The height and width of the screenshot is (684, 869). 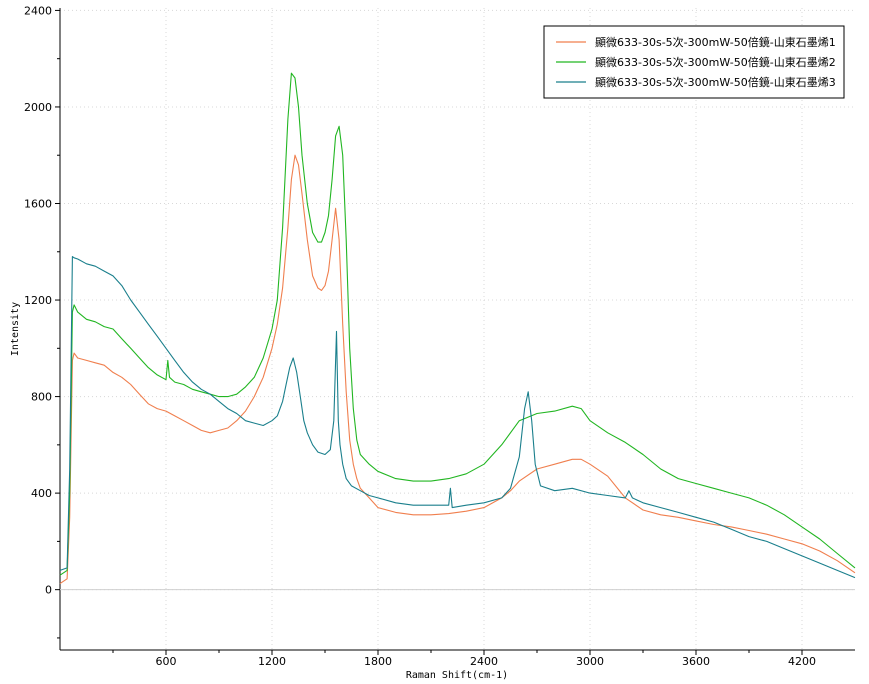 What do you see at coordinates (166, 661) in the screenshot?
I see `x-tick-label: 600` at bounding box center [166, 661].